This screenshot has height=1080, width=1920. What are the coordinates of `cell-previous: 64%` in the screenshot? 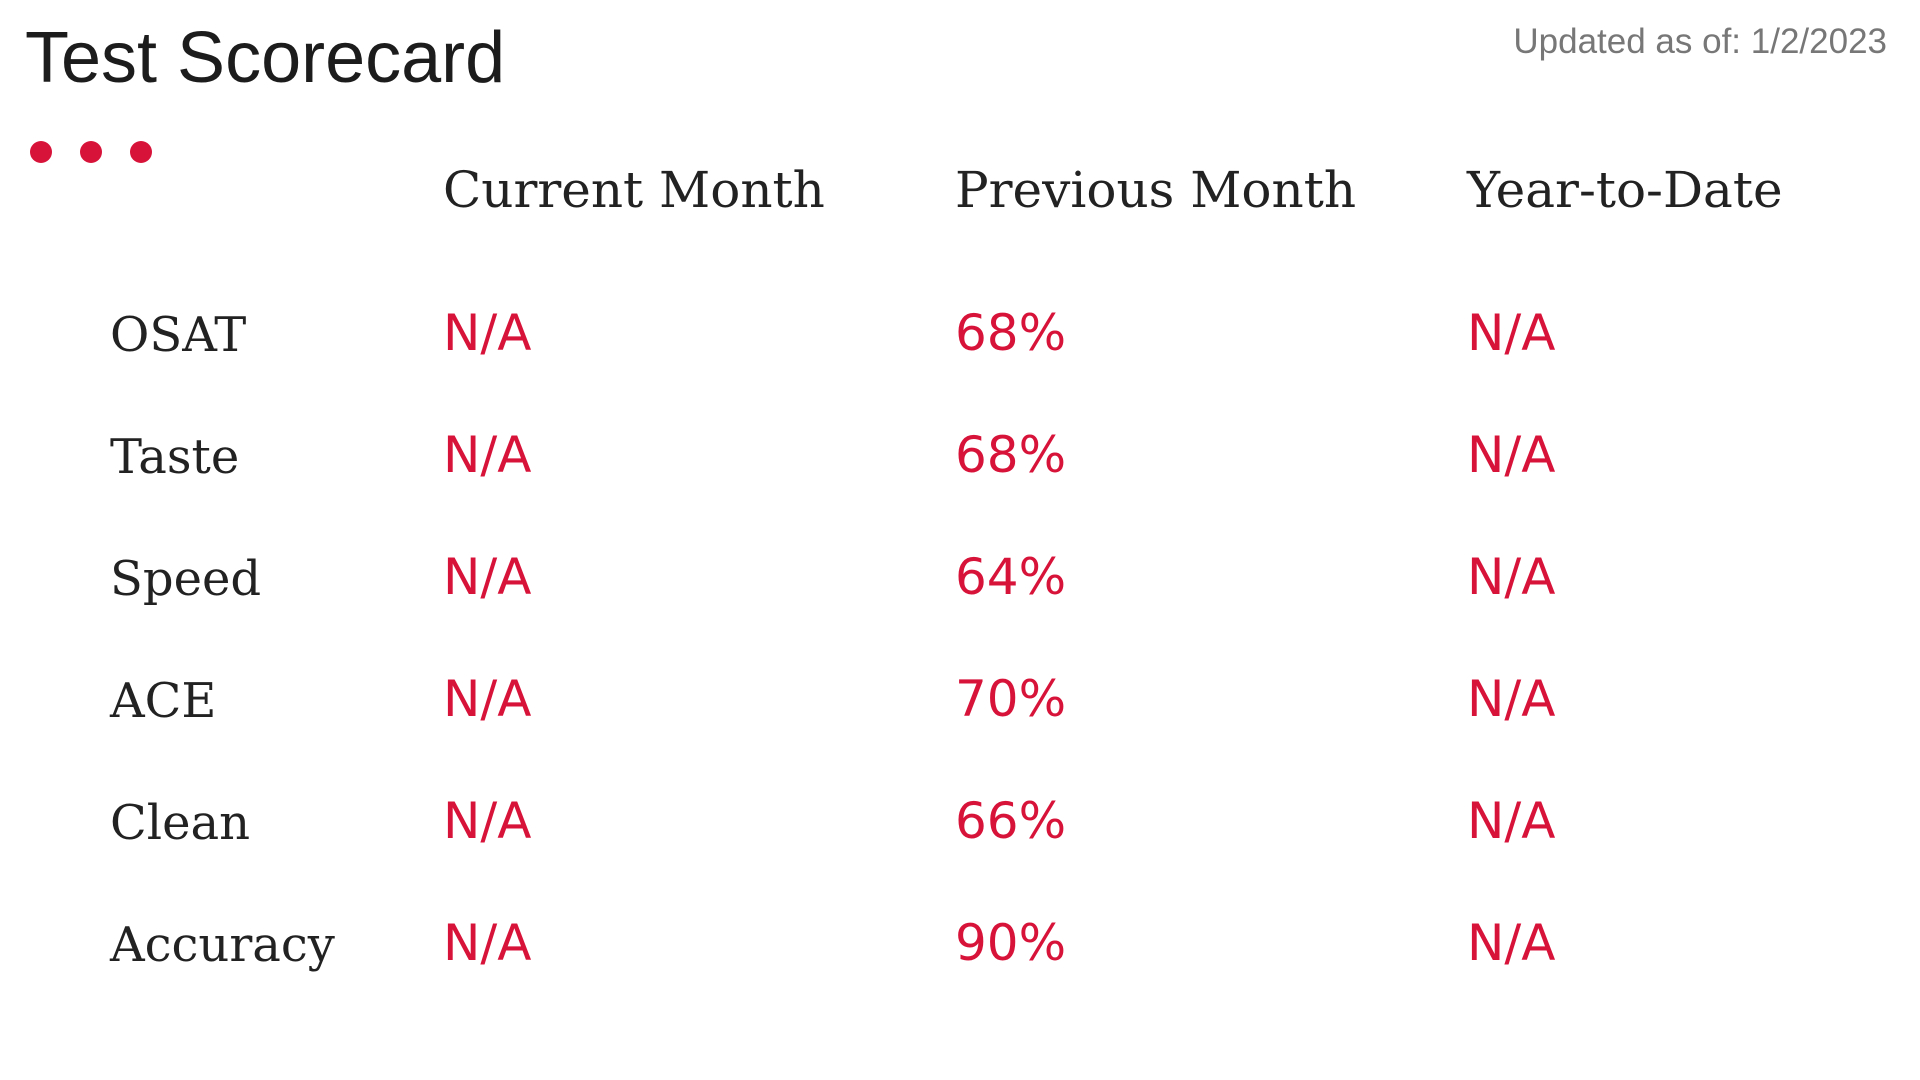 It's located at (1011, 577).